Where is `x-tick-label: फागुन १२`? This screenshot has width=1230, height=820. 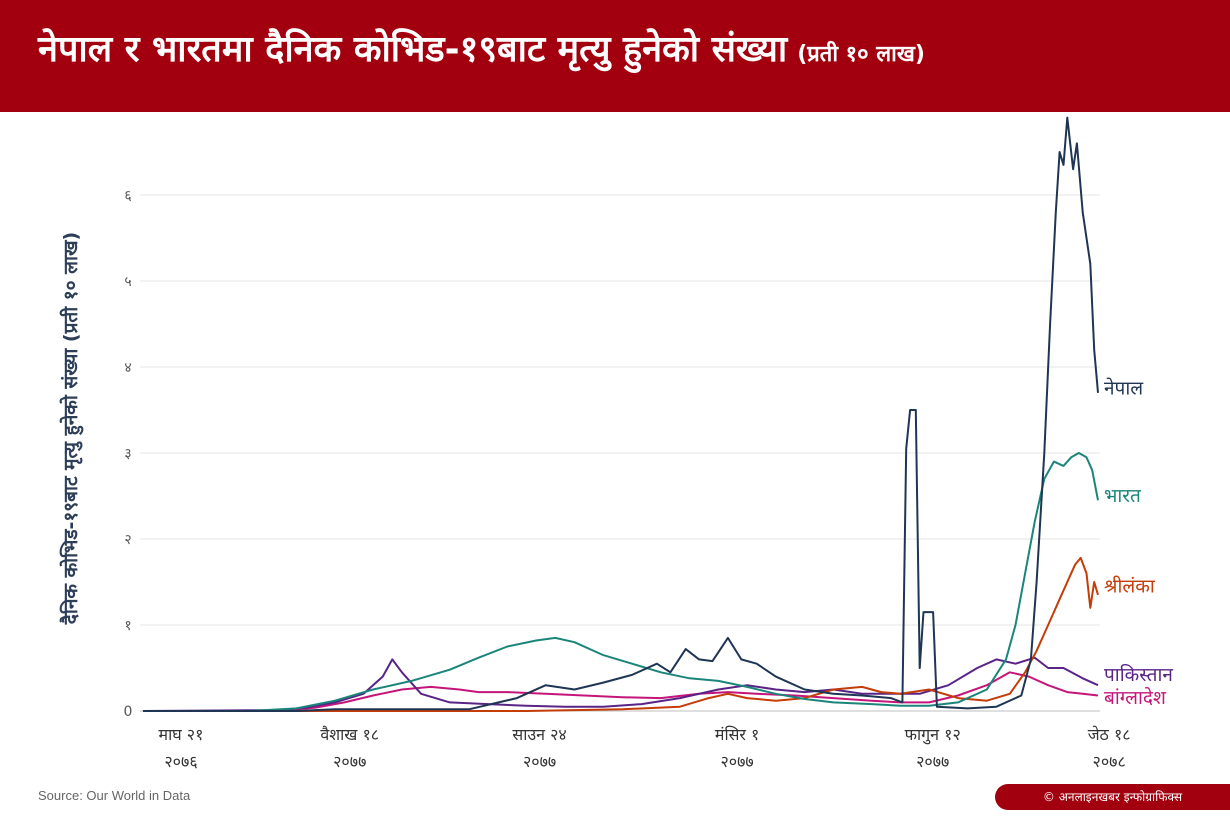 x-tick-label: फागुन १२ is located at coordinates (933, 735).